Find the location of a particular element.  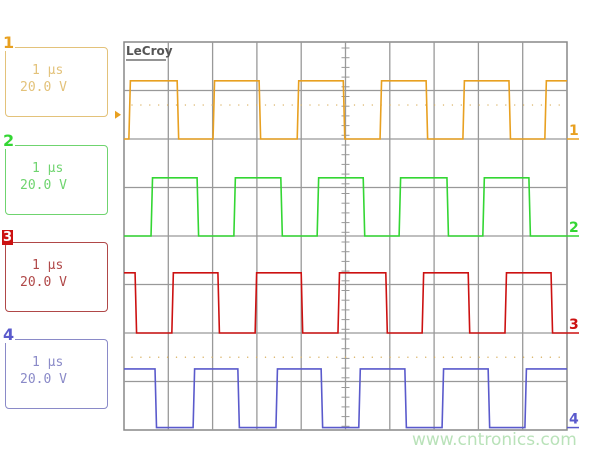

channel-4-marker: 4 is located at coordinates (574, 420).